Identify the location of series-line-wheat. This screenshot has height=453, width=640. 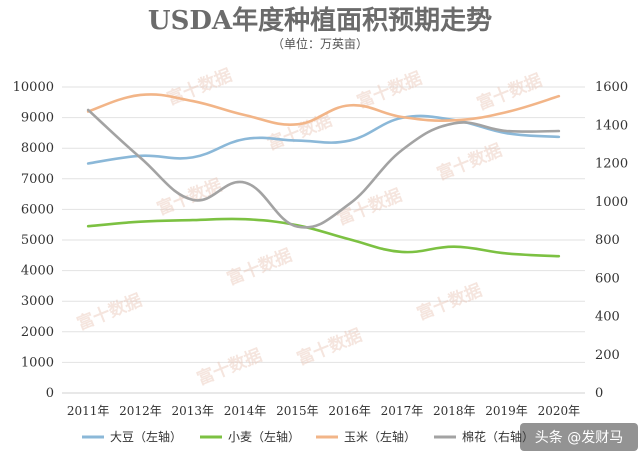
(323, 237).